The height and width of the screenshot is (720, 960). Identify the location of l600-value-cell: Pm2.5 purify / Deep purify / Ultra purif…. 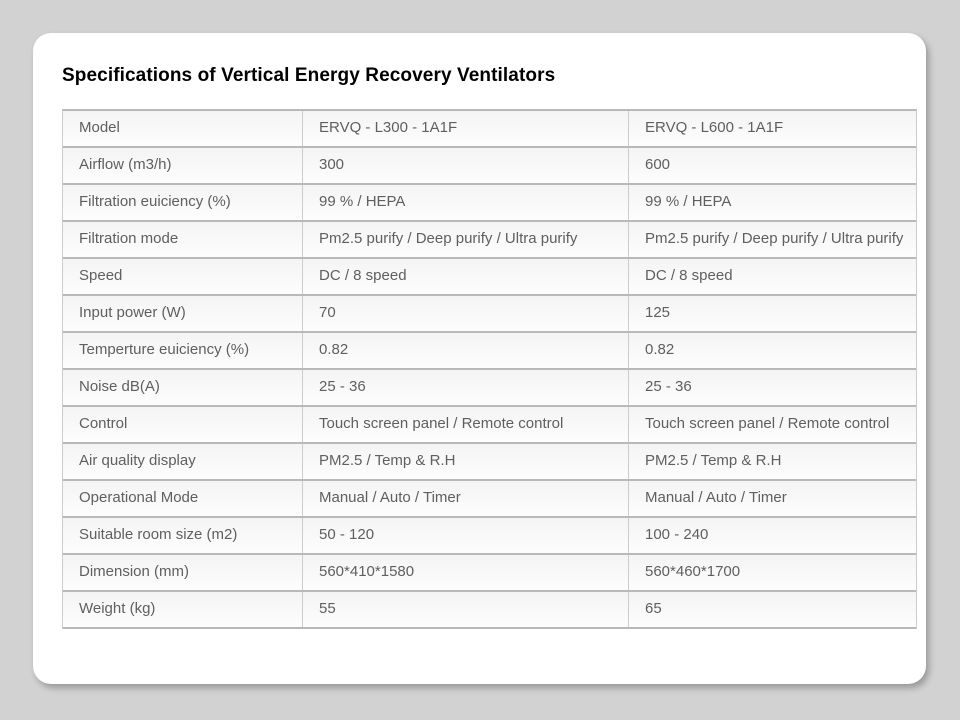
(772, 239).